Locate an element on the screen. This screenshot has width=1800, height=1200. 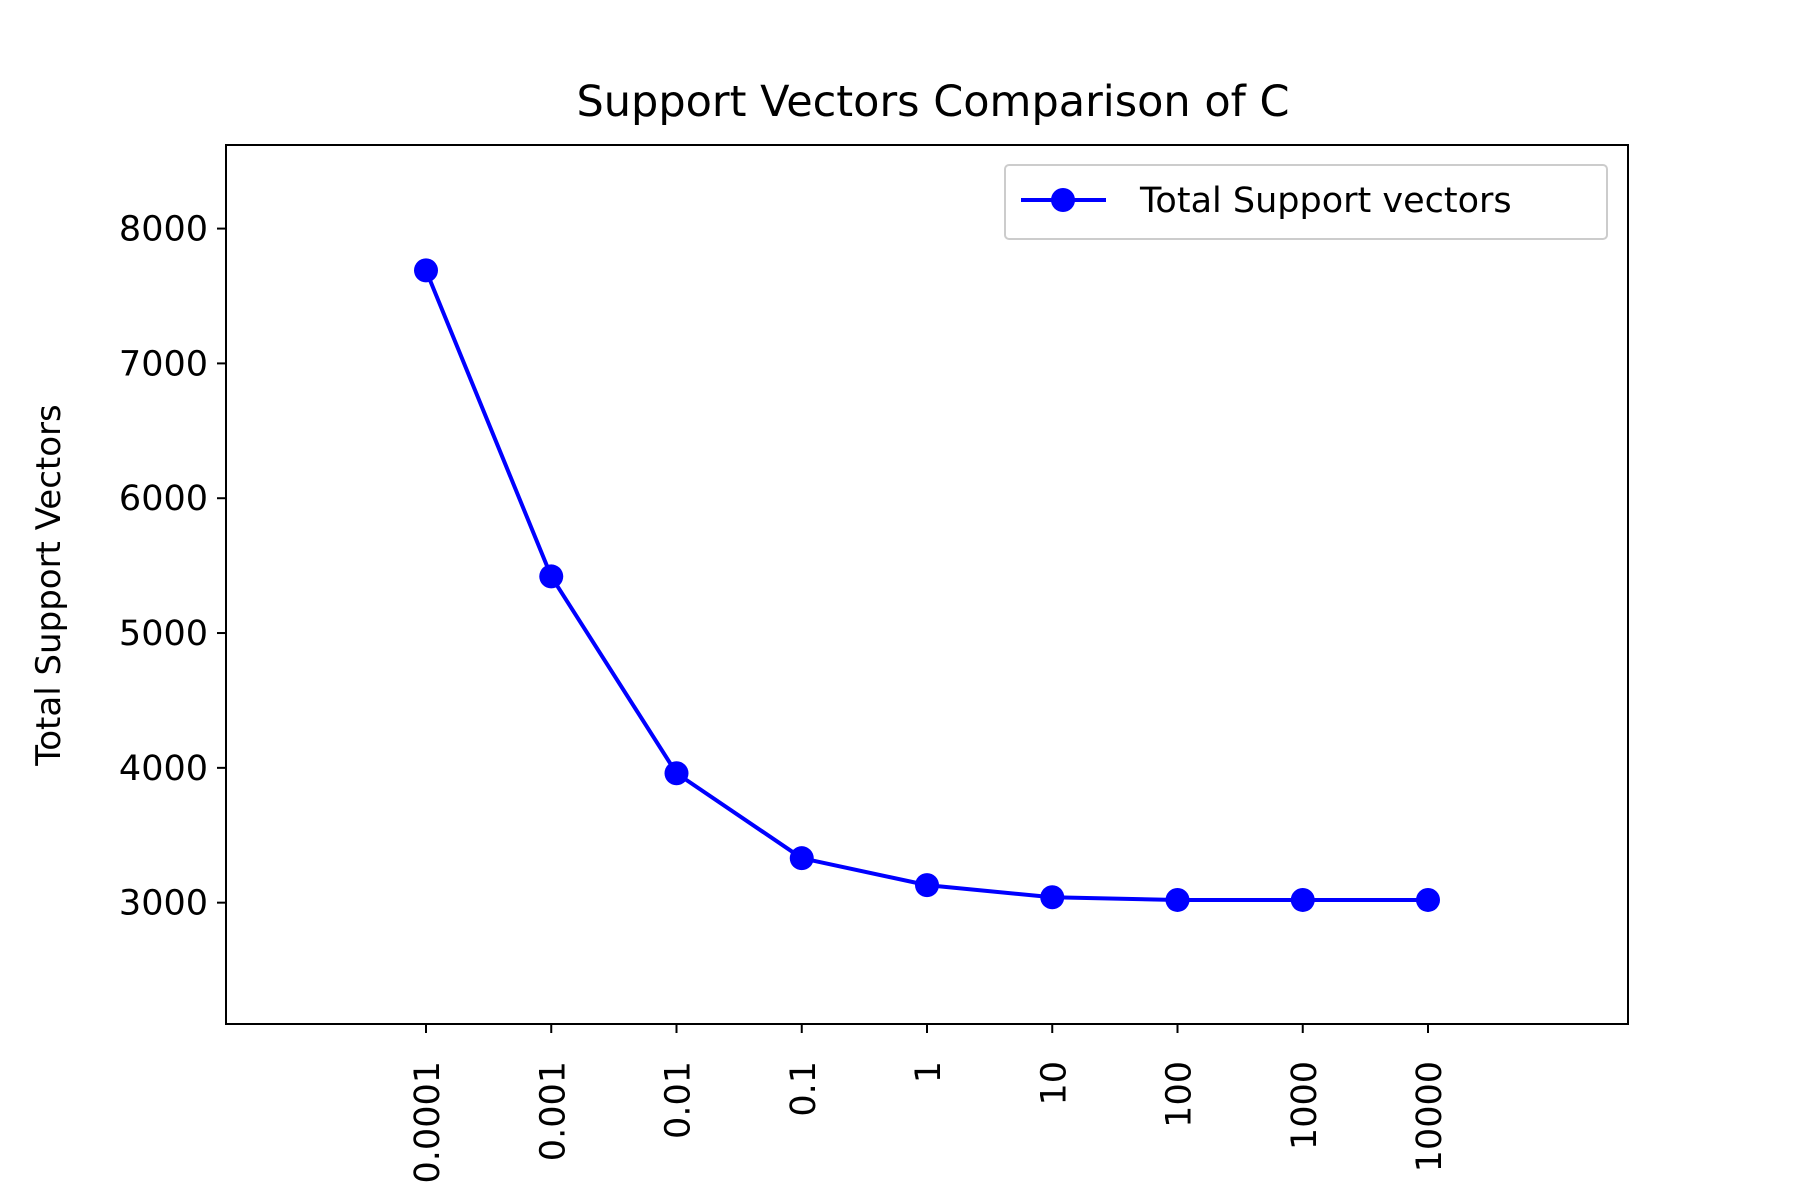
legend: Total Support vectors is located at coordinates (1306, 202).